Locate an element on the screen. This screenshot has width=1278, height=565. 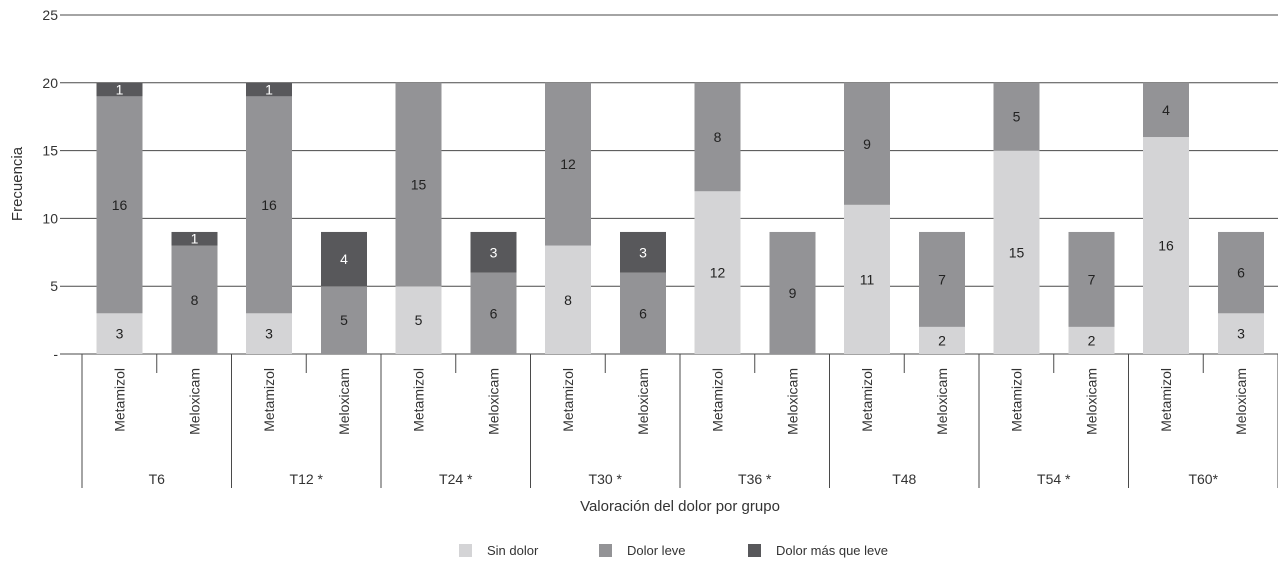
legend: Sin dolor Dolor leve Dolor más que leve is located at coordinates (673, 550).